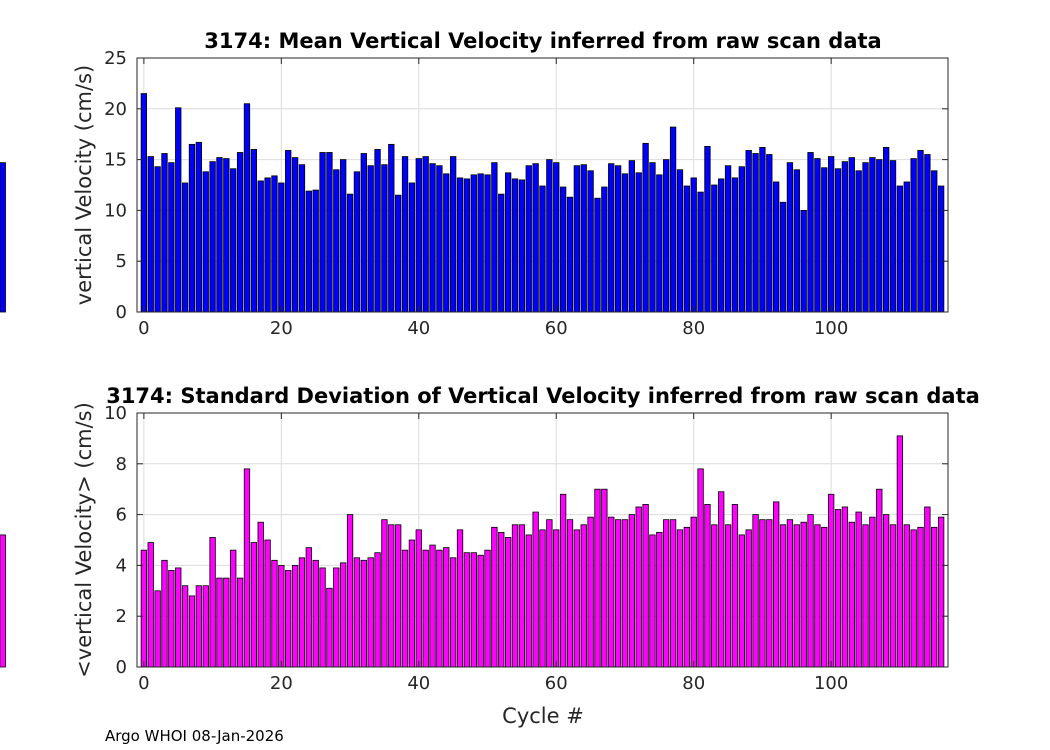  What do you see at coordinates (115, 58) in the screenshot?
I see `y-tick-label: 25` at bounding box center [115, 58].